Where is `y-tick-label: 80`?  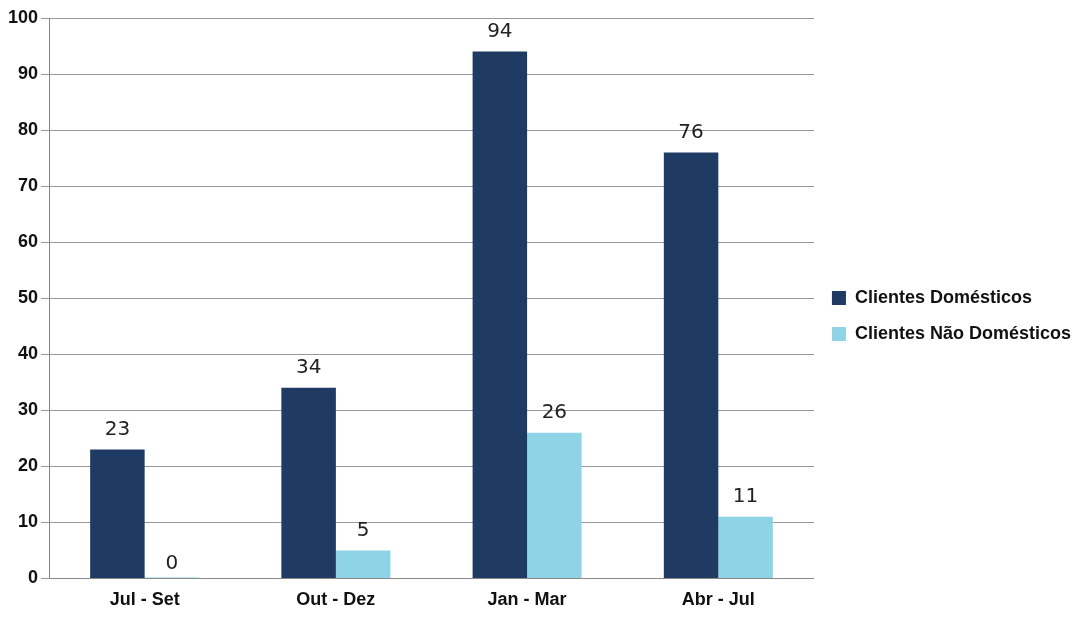 y-tick-label: 80 is located at coordinates (28, 129).